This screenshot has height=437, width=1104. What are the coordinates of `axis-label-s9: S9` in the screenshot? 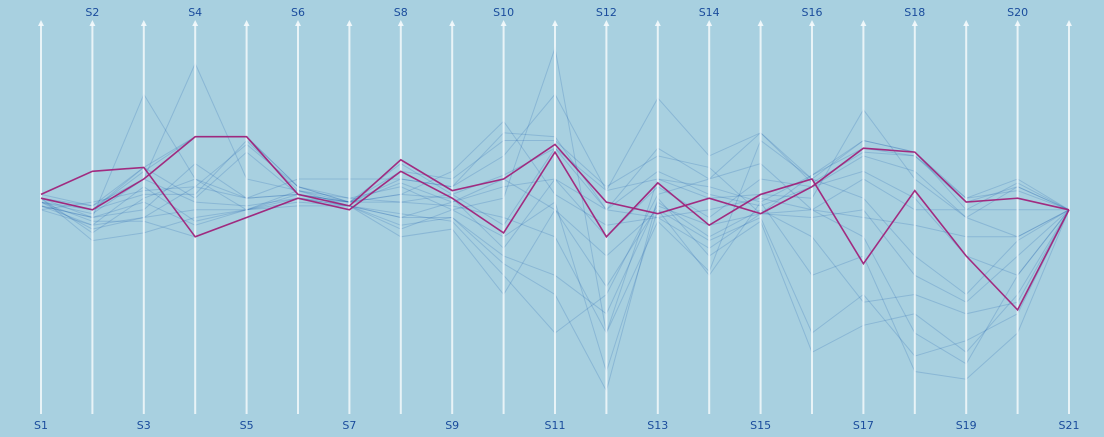 It's located at (452, 425).